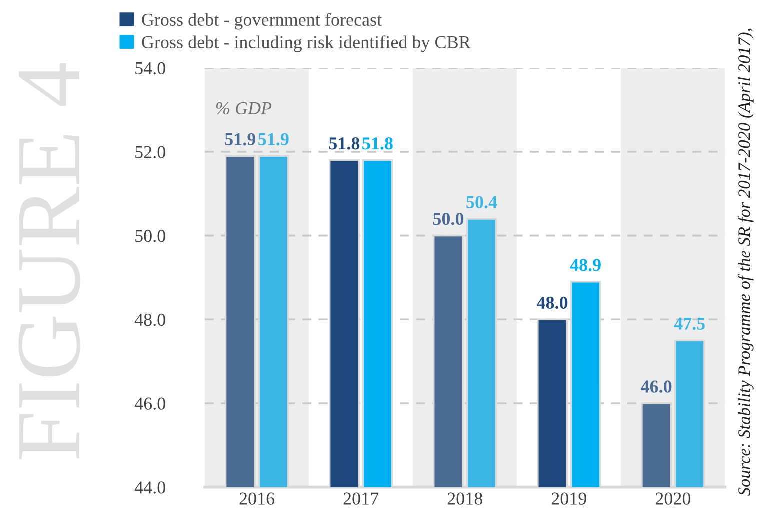 The width and height of the screenshot is (765, 524). I want to click on y-tick-label: 46.0, so click(150, 404).